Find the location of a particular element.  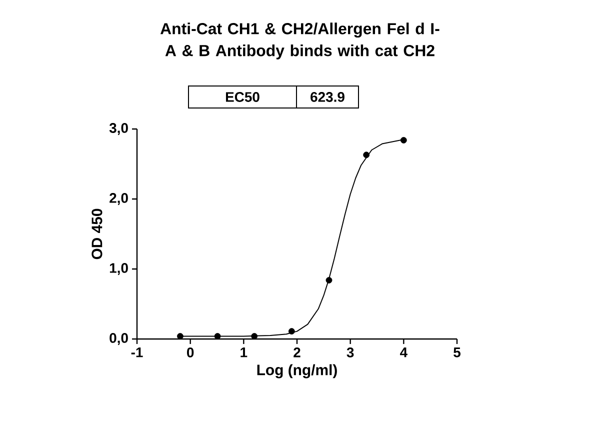

text: 623.9 is located at coordinates (327, 97).